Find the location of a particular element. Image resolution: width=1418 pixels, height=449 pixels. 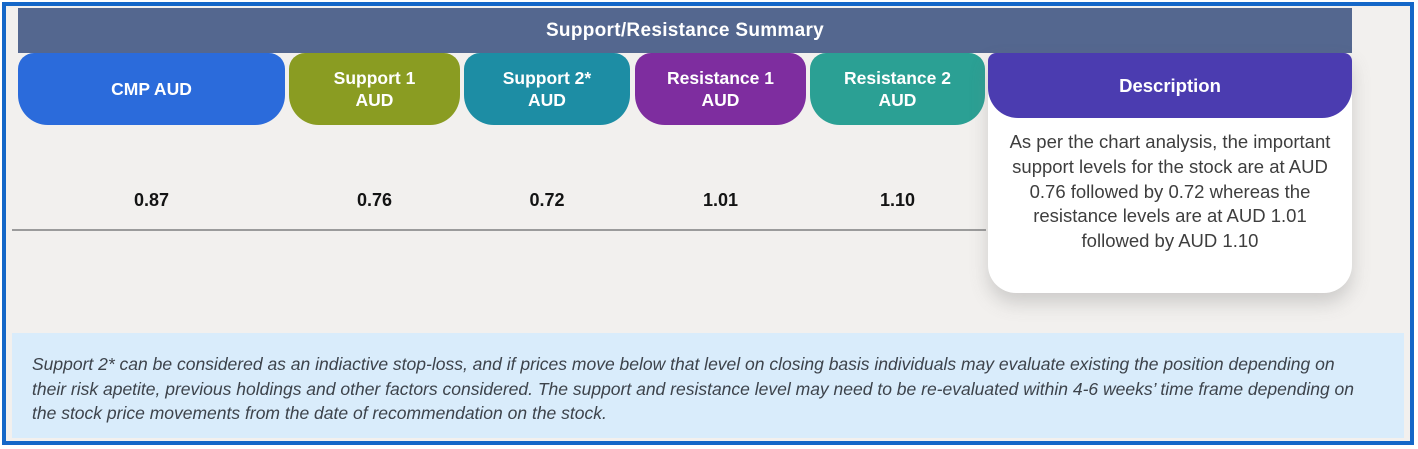

cmp-value: 0.87 is located at coordinates (151, 199).